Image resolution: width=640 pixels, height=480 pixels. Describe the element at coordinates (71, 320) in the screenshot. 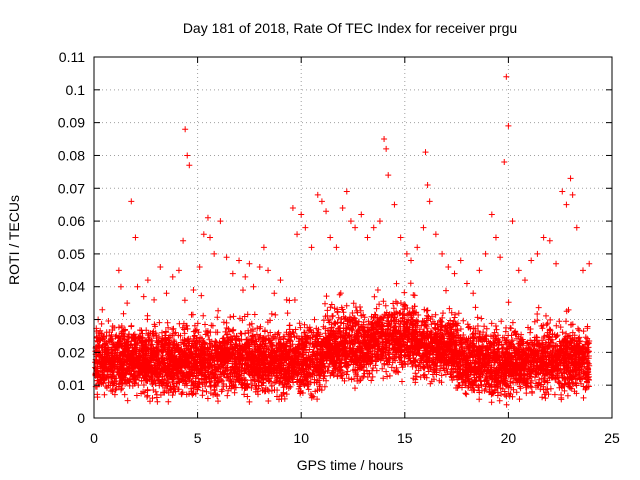

I see `y-tick-label: 0.03` at that location.